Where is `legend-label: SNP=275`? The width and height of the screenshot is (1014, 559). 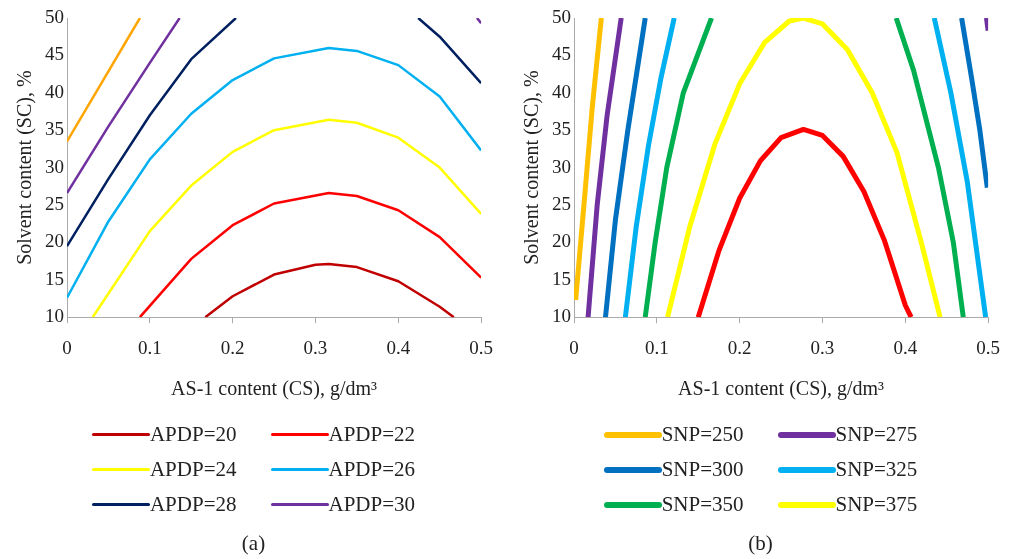
legend-label: SNP=275 is located at coordinates (876, 434).